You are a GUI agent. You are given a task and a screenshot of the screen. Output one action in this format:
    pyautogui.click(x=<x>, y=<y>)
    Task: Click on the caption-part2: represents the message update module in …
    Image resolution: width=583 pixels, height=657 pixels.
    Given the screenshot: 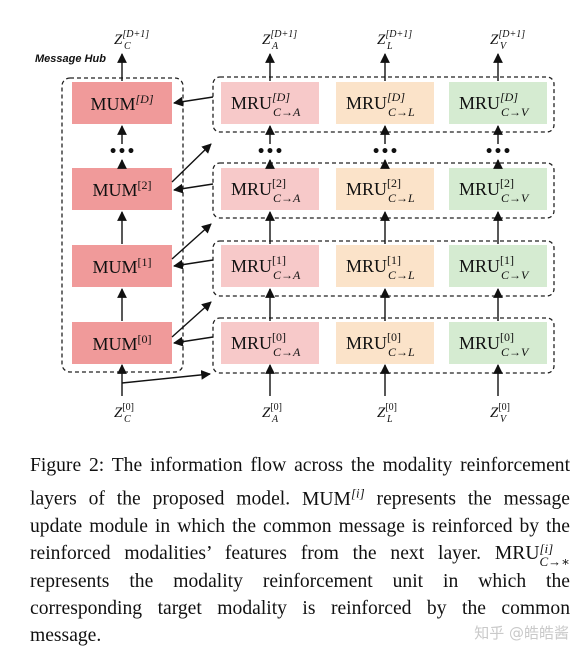 What is the action you would take?
    pyautogui.click(x=300, y=526)
    